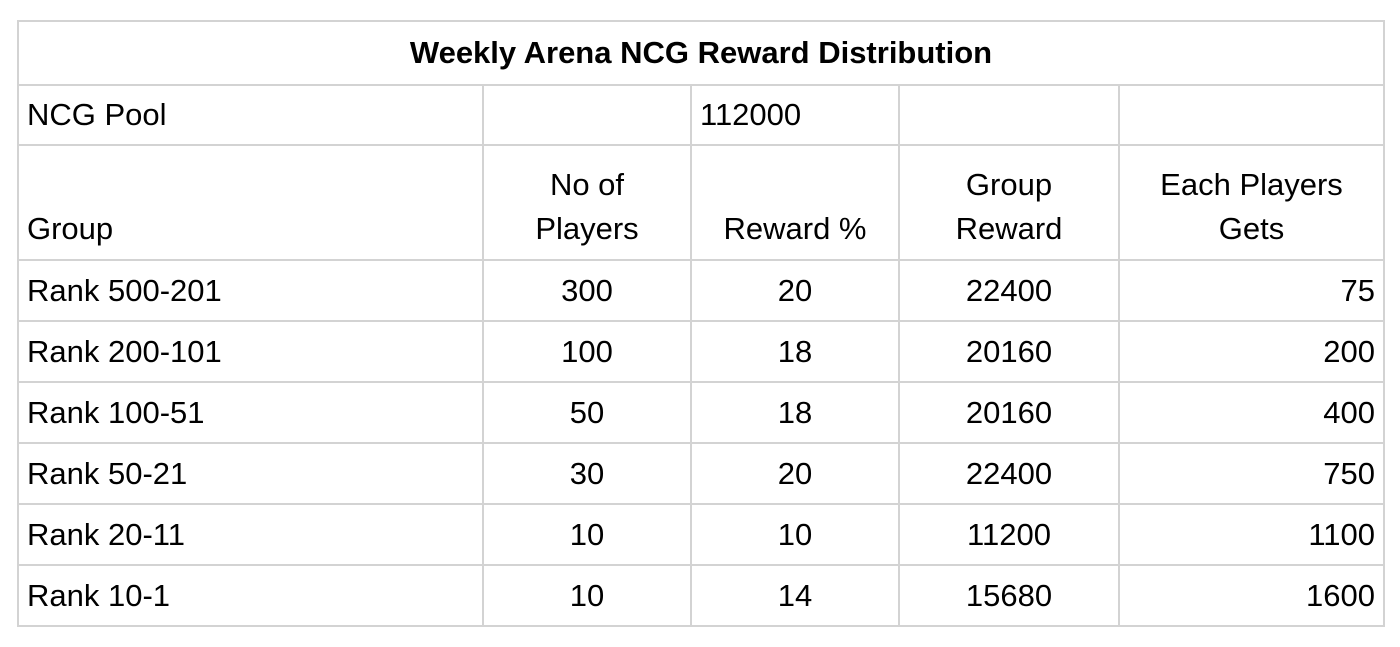 The image size is (1400, 647). What do you see at coordinates (587, 412) in the screenshot?
I see `players-cell: 50` at bounding box center [587, 412].